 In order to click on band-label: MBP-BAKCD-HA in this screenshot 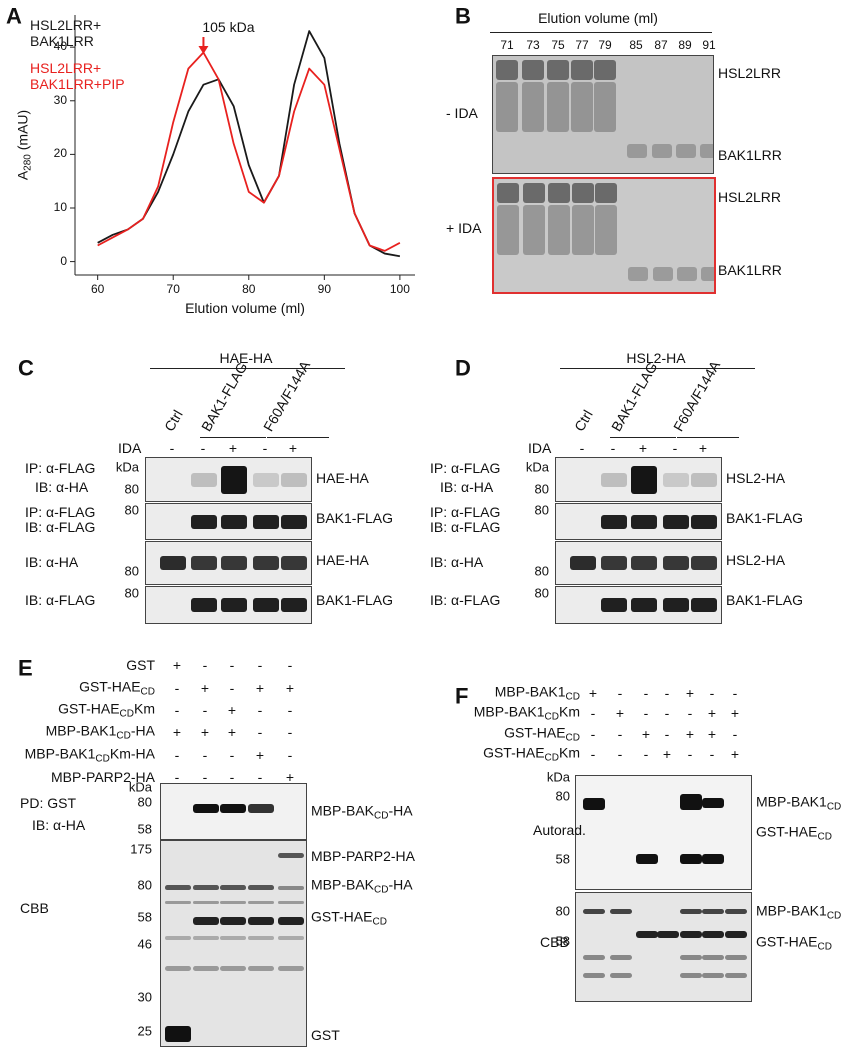, I will do `click(362, 812)`.